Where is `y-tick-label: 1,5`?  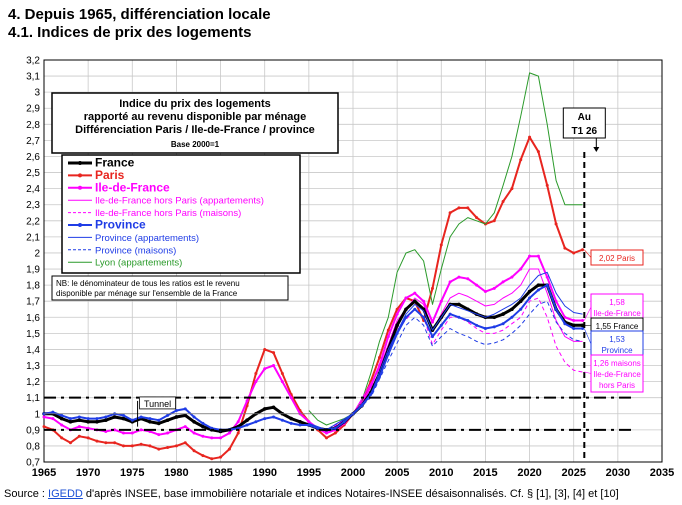 y-tick-label: 1,5 is located at coordinates (33, 334).